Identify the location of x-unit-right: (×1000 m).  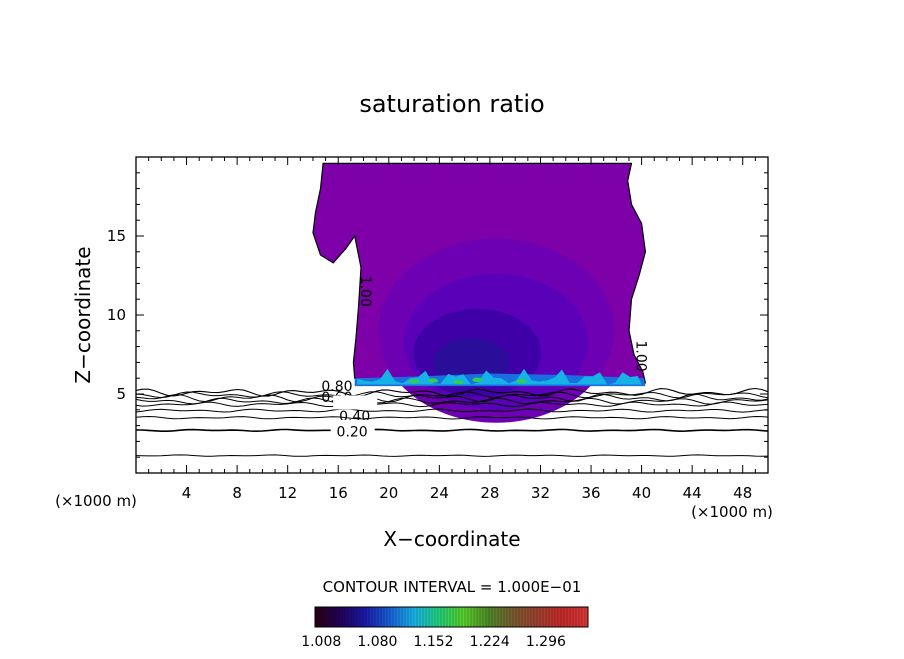
(732, 512).